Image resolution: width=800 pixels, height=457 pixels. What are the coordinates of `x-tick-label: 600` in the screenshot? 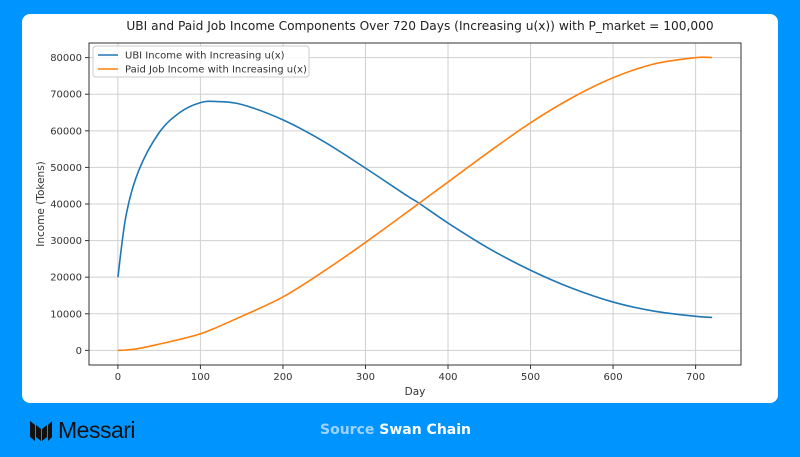 It's located at (613, 377).